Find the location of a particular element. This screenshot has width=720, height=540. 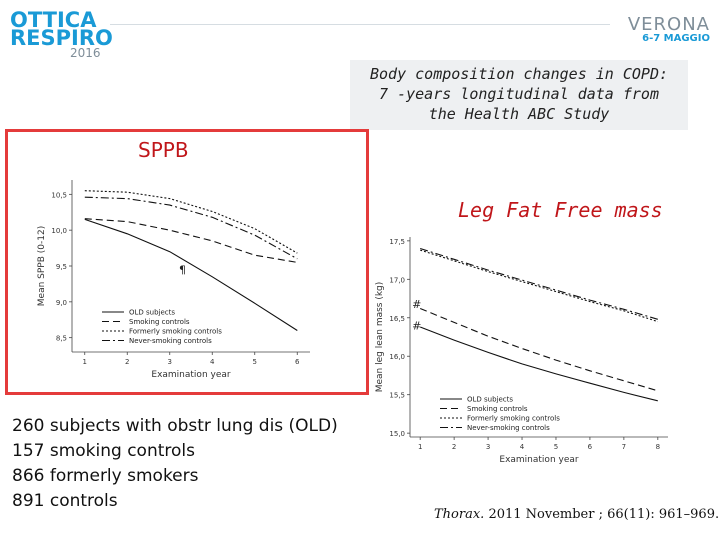

chart-series: ¶ is located at coordinates (191, 260).